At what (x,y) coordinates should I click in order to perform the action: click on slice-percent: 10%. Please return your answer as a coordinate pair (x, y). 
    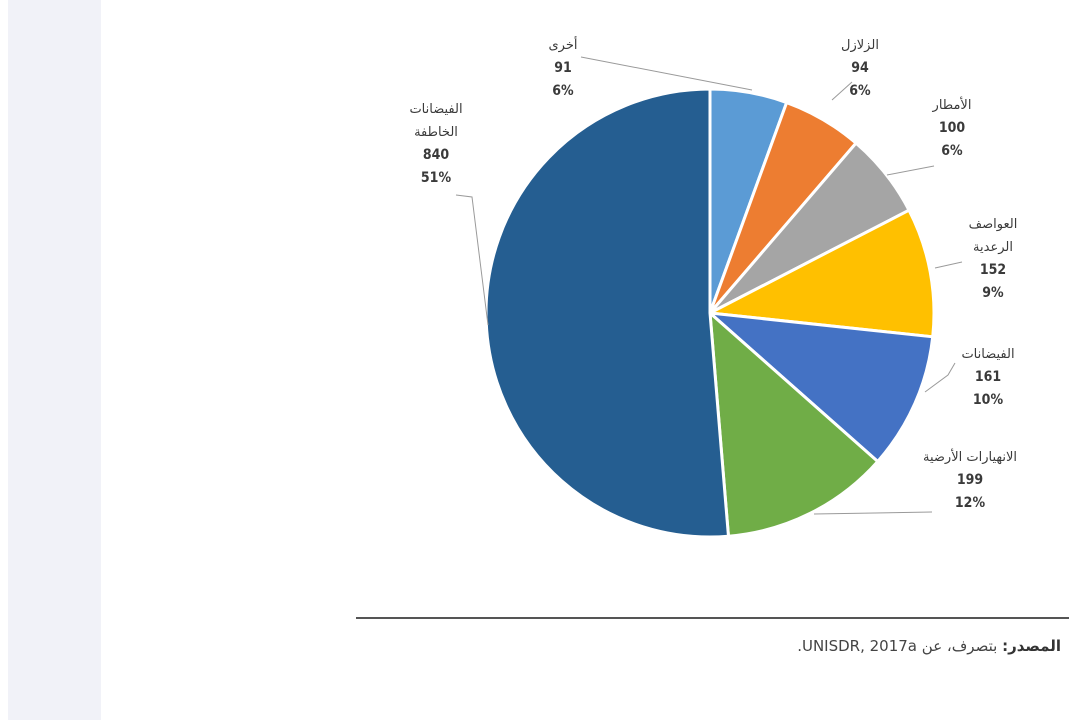
    Looking at the image, I should click on (988, 400).